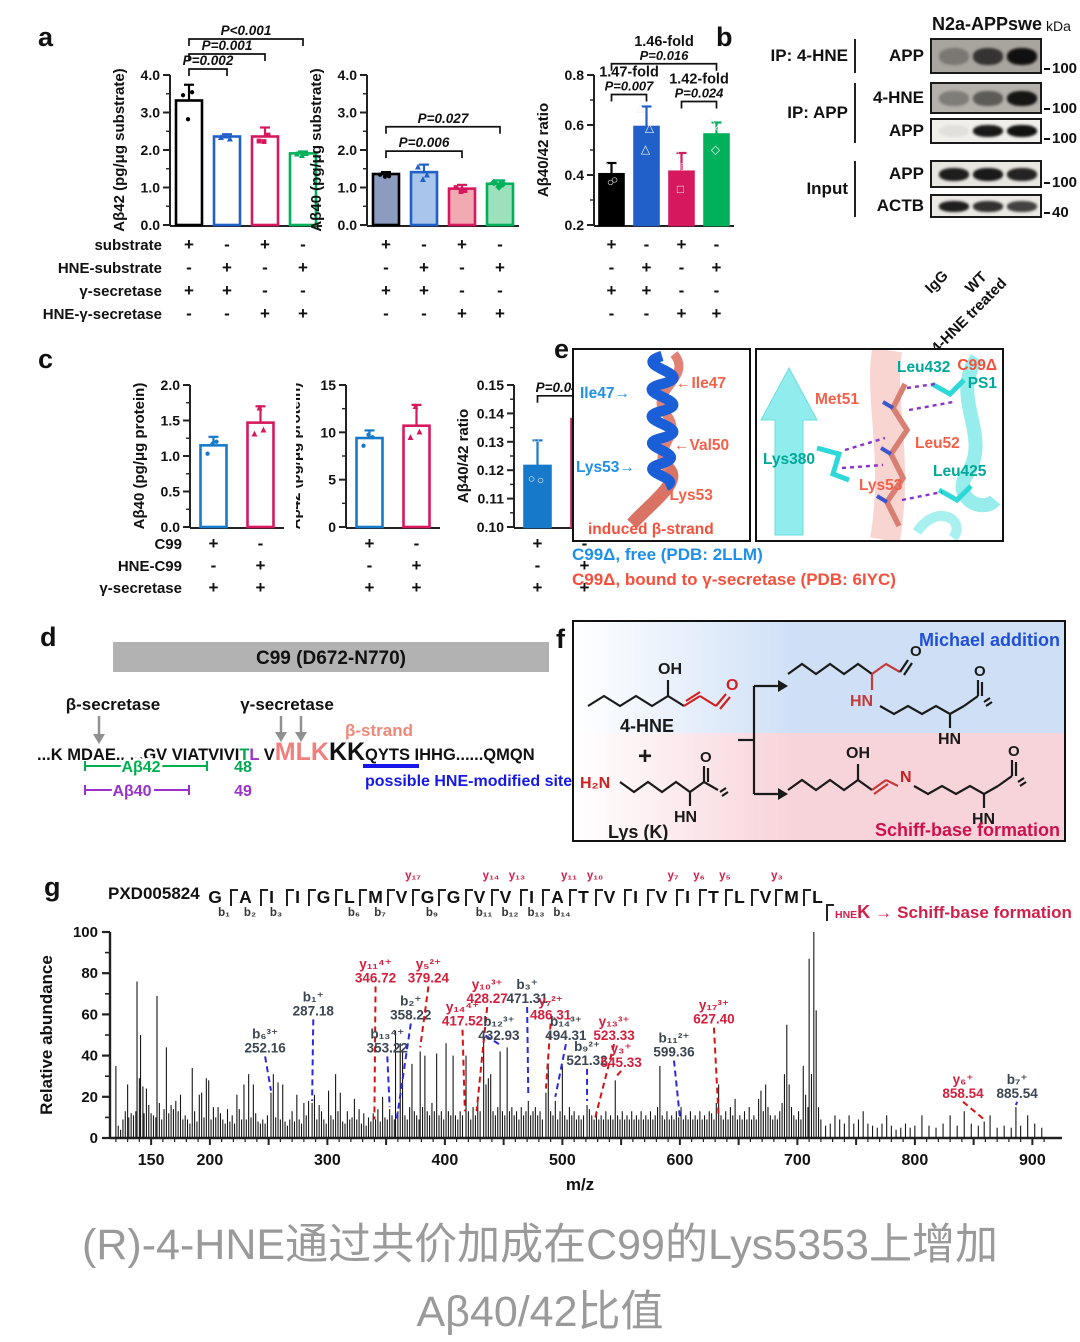  Describe the element at coordinates (566, 1035) in the screenshot. I see `ion-mz: 494.31` at that location.